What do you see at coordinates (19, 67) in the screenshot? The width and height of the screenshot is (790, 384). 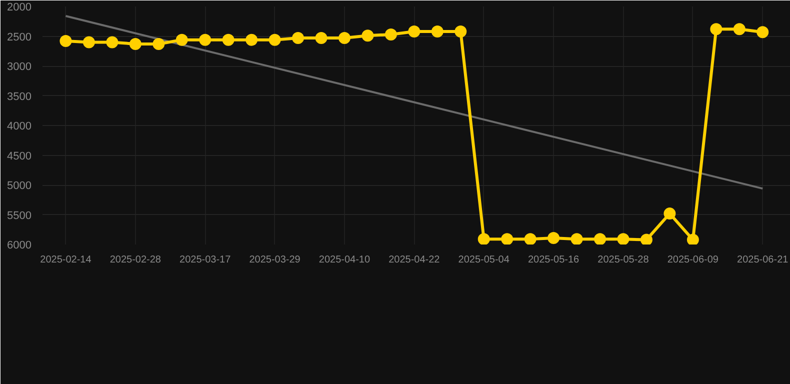 I see `y-tick-label: 3000` at bounding box center [19, 67].